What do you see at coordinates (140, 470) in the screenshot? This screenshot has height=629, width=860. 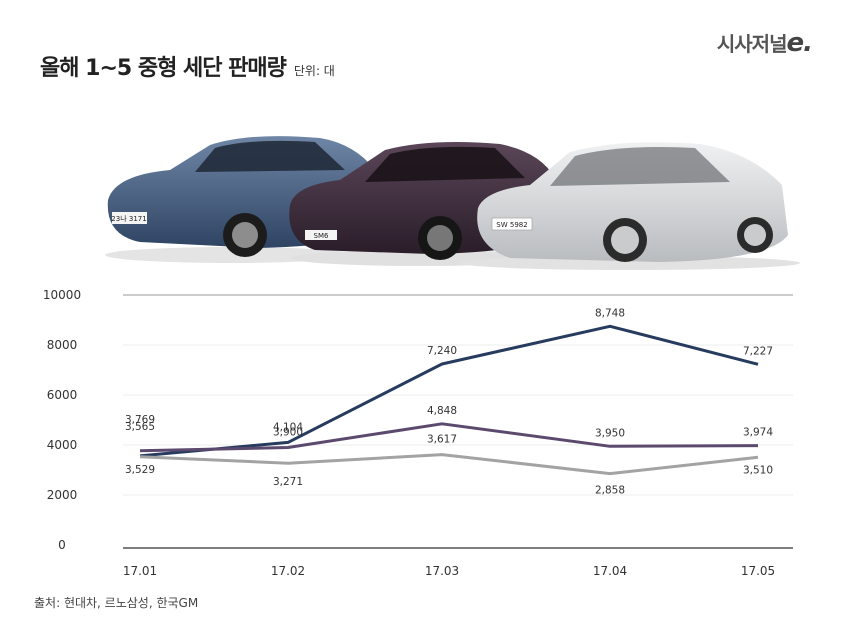 I see `data-label: 3,529` at bounding box center [140, 470].